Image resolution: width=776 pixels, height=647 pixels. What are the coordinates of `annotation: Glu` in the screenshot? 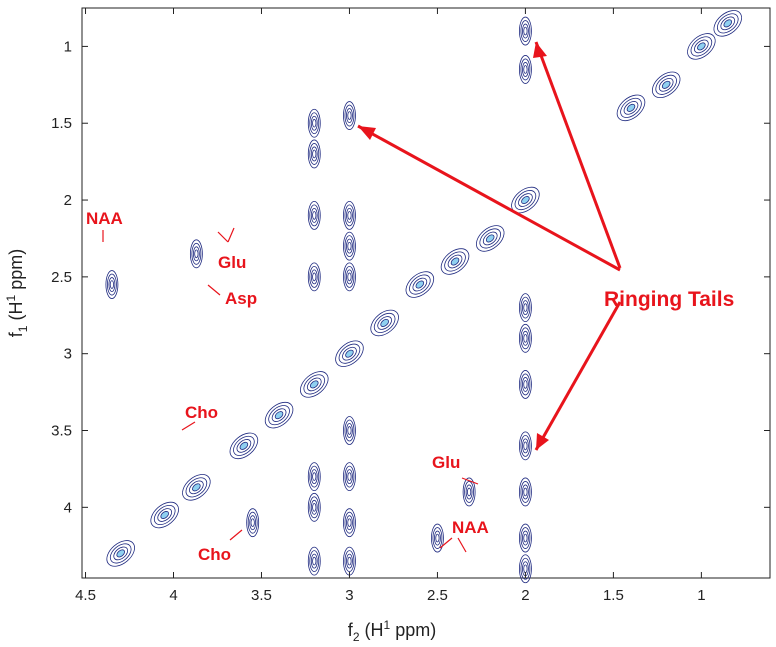 It's located at (446, 462).